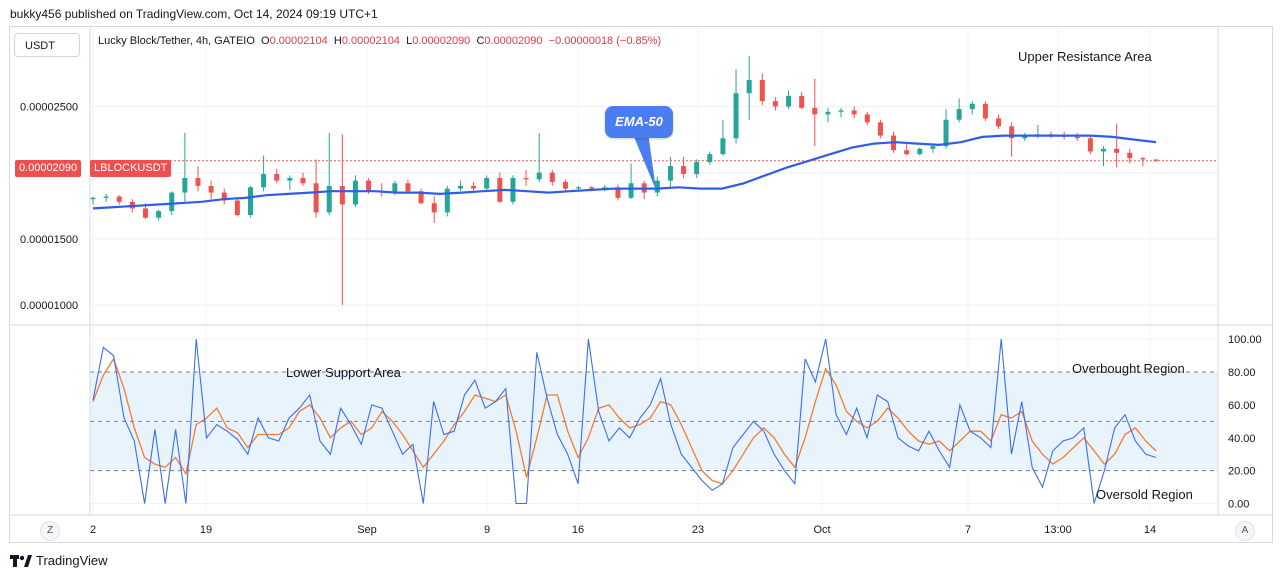 The width and height of the screenshot is (1281, 579). I want to click on ema-50-line, so click(624, 172).